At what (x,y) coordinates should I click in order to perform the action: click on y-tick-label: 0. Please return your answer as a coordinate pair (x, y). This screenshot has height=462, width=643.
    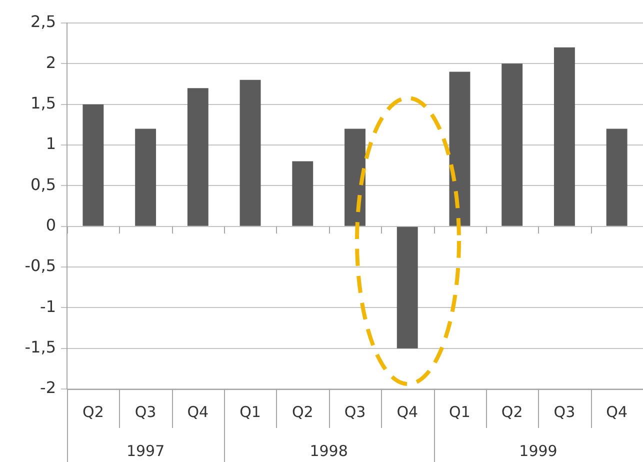
    Looking at the image, I should click on (51, 224).